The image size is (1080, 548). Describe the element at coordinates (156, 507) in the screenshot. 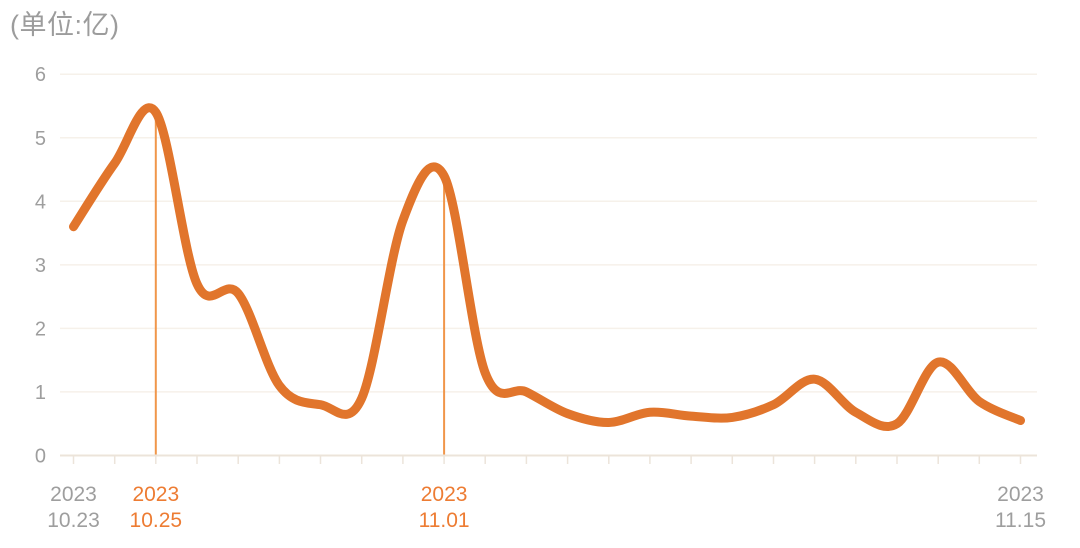

I see `x-tick-label: 2023 10.25` at that location.